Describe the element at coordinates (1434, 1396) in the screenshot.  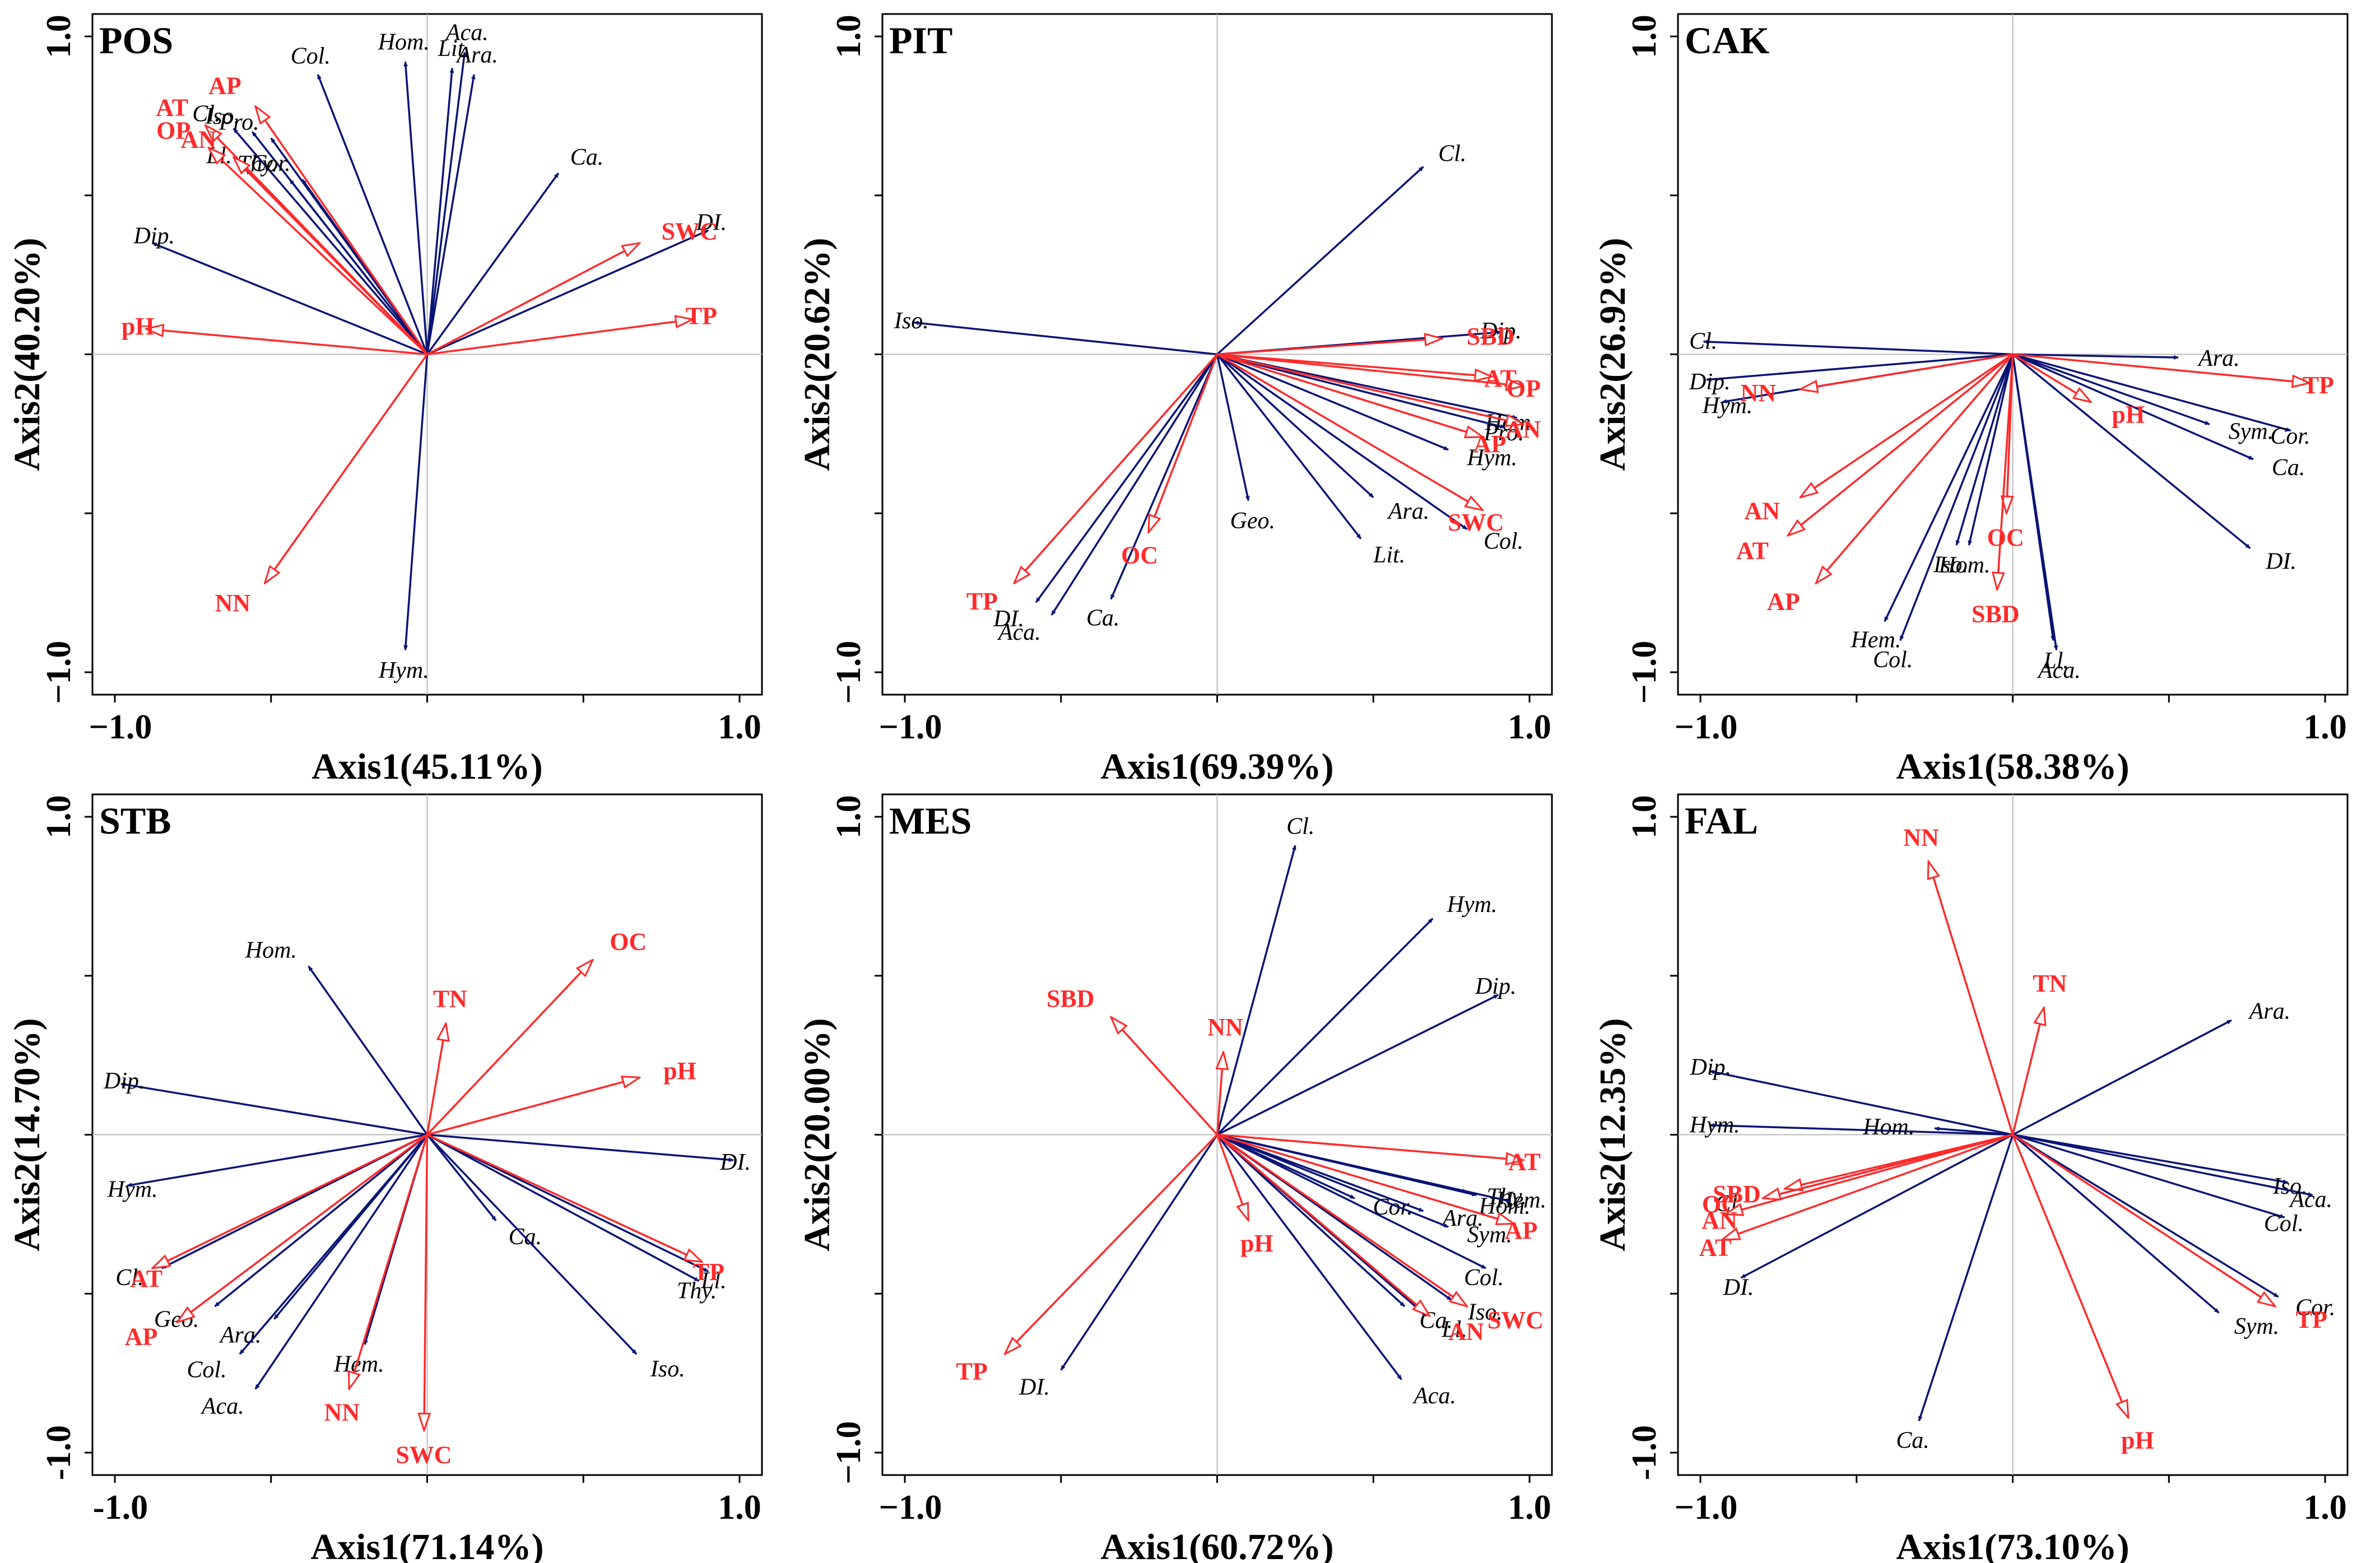
I see `mes-species-label-aca: Aca.` at that location.